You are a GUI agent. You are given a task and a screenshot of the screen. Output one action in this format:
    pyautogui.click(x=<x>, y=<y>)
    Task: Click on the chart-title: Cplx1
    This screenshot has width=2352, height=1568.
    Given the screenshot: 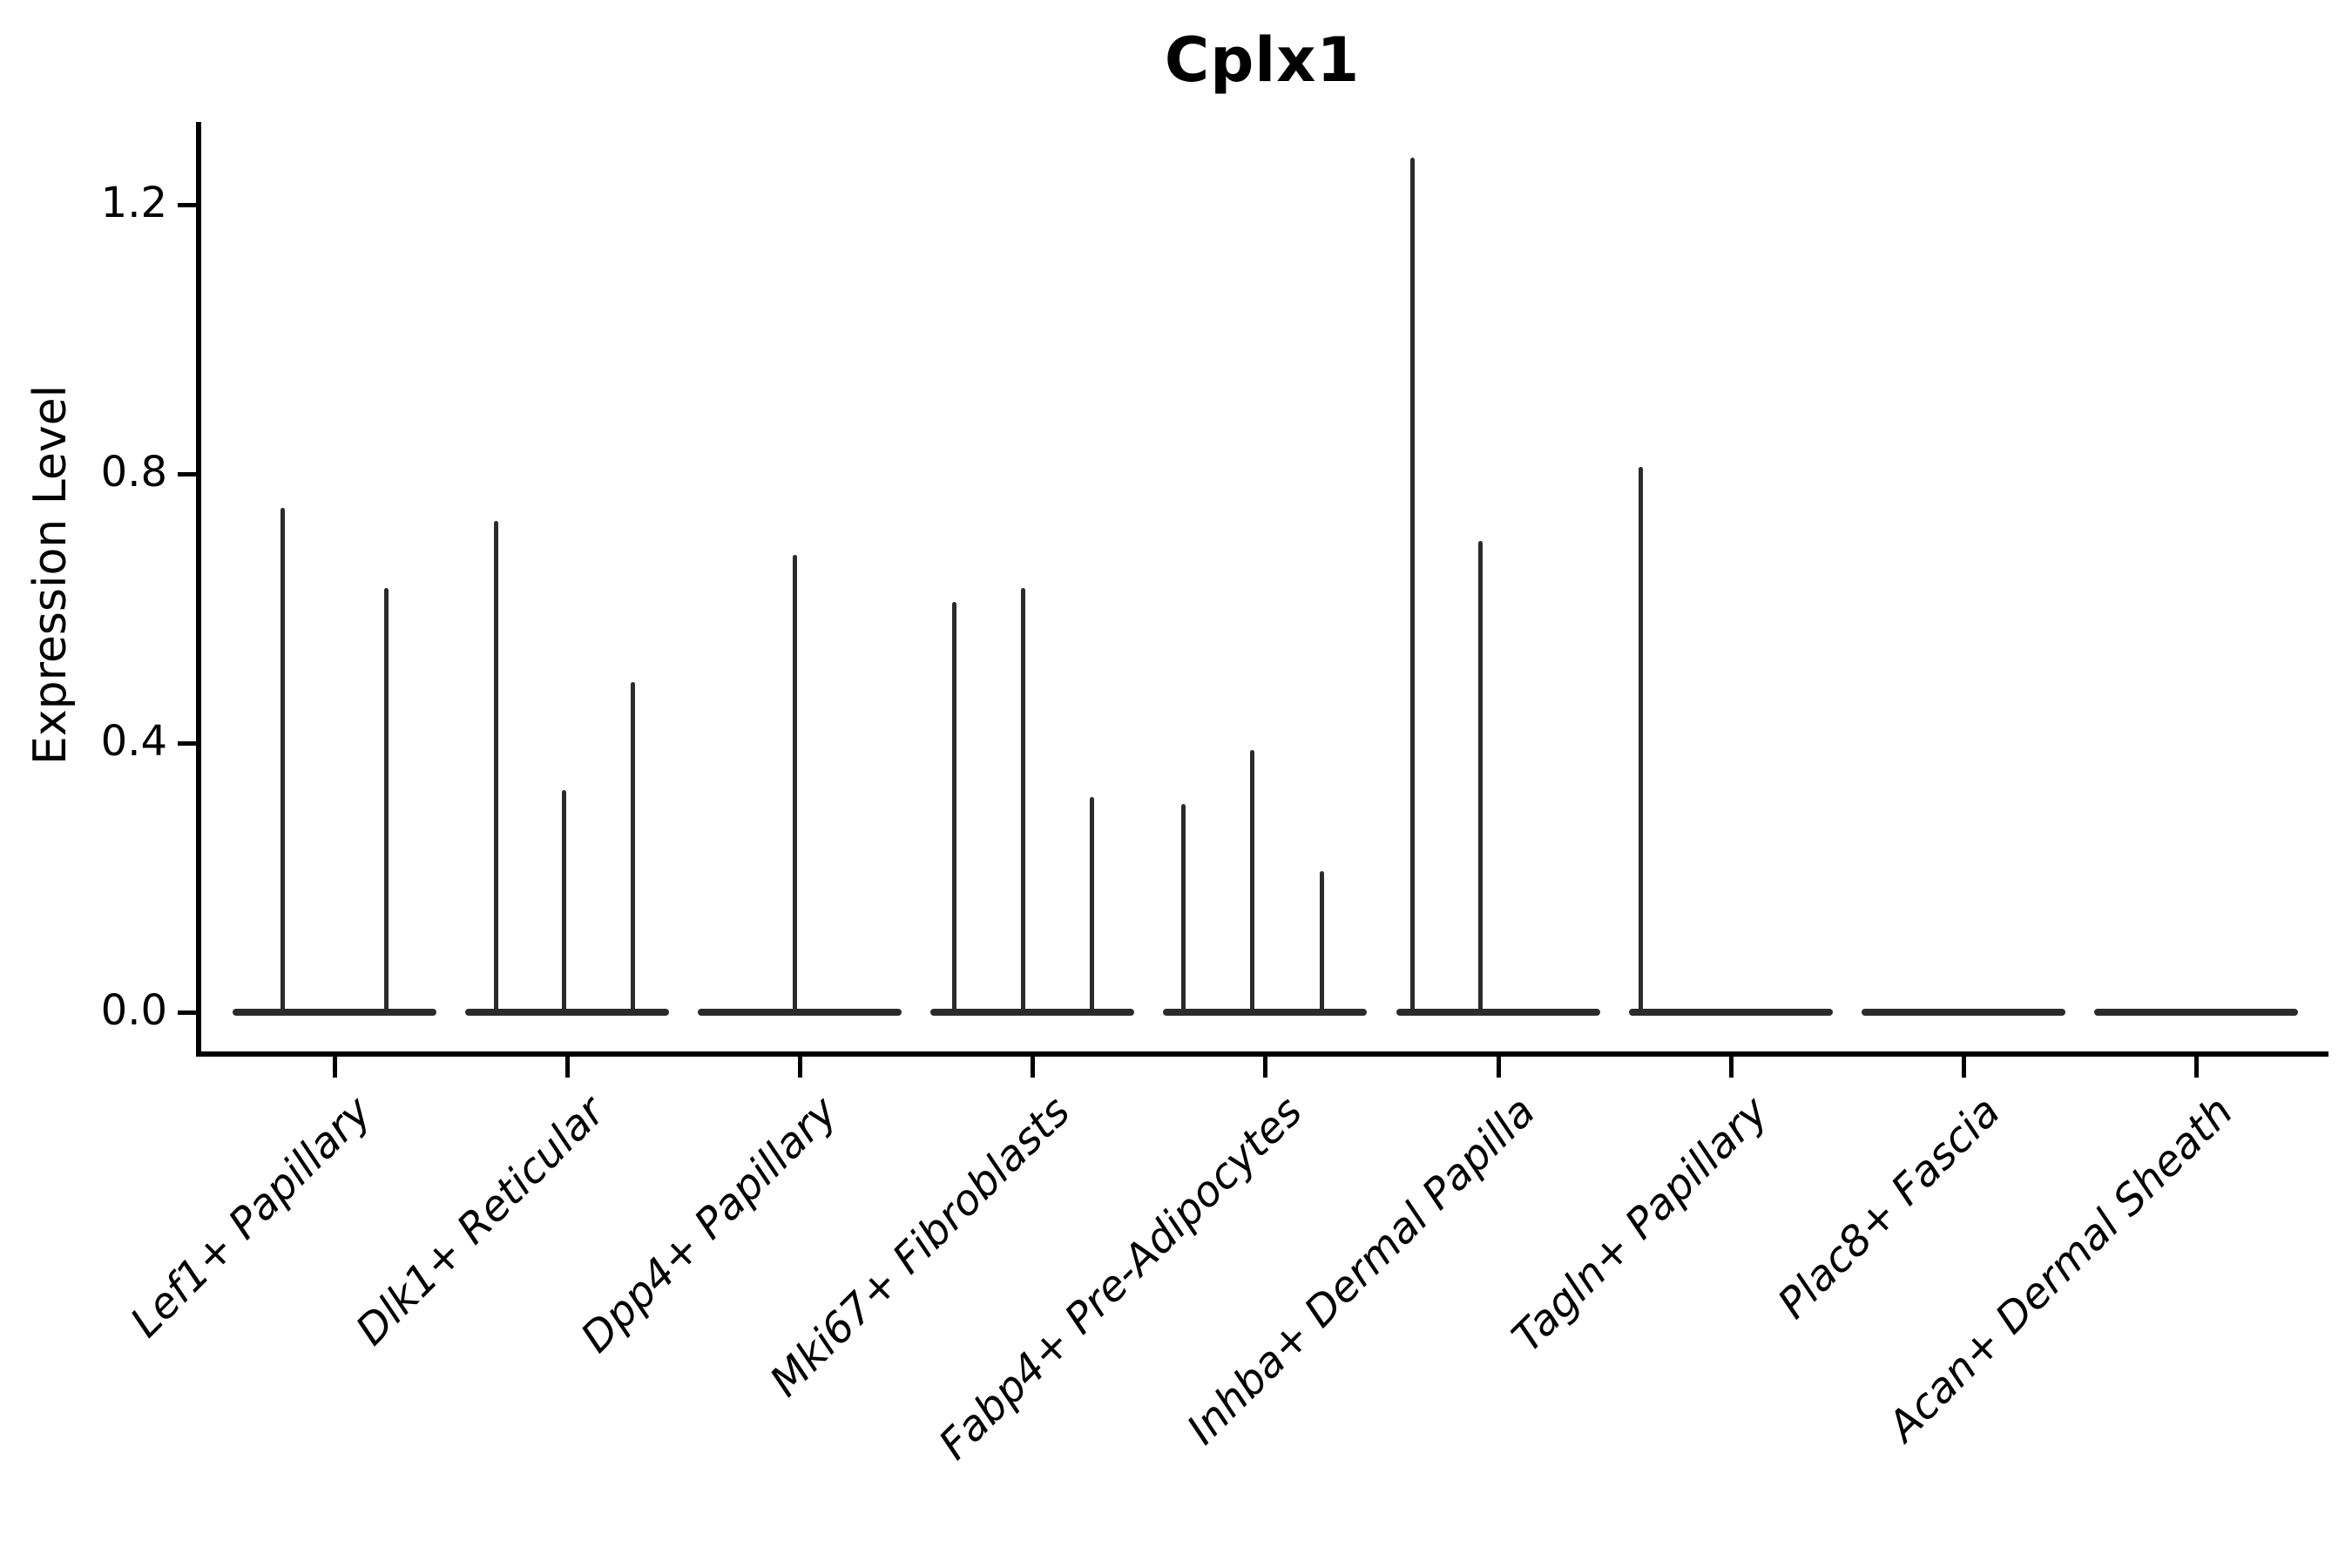 What is the action you would take?
    pyautogui.click(x=1262, y=60)
    